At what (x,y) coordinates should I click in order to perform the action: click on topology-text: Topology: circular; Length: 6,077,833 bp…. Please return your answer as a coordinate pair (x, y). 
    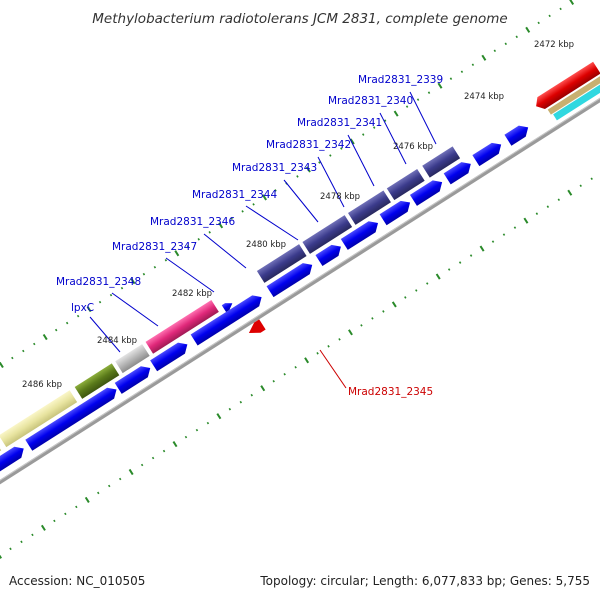
    Looking at the image, I should click on (425, 581).